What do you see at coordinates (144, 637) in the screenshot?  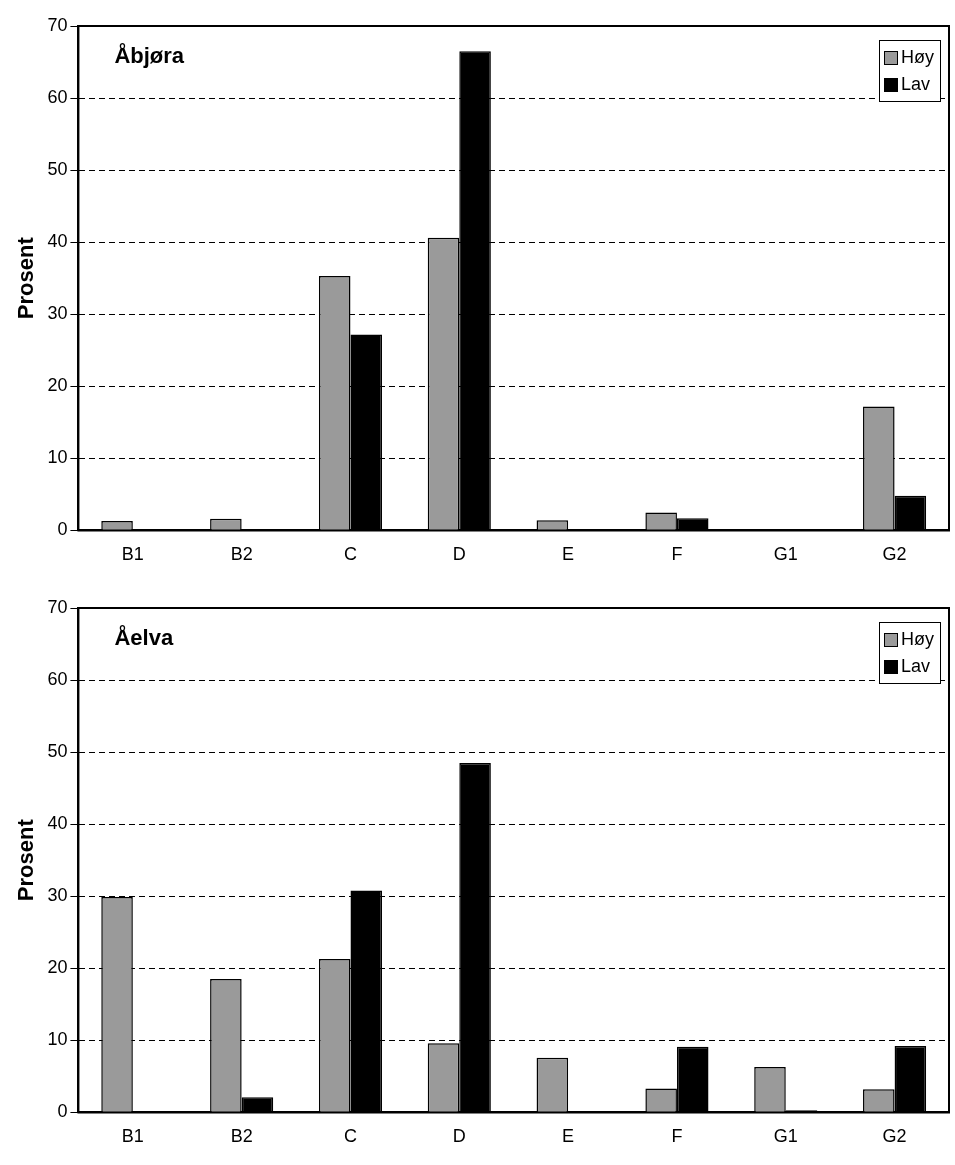 I see `text: Åelva` at bounding box center [144, 637].